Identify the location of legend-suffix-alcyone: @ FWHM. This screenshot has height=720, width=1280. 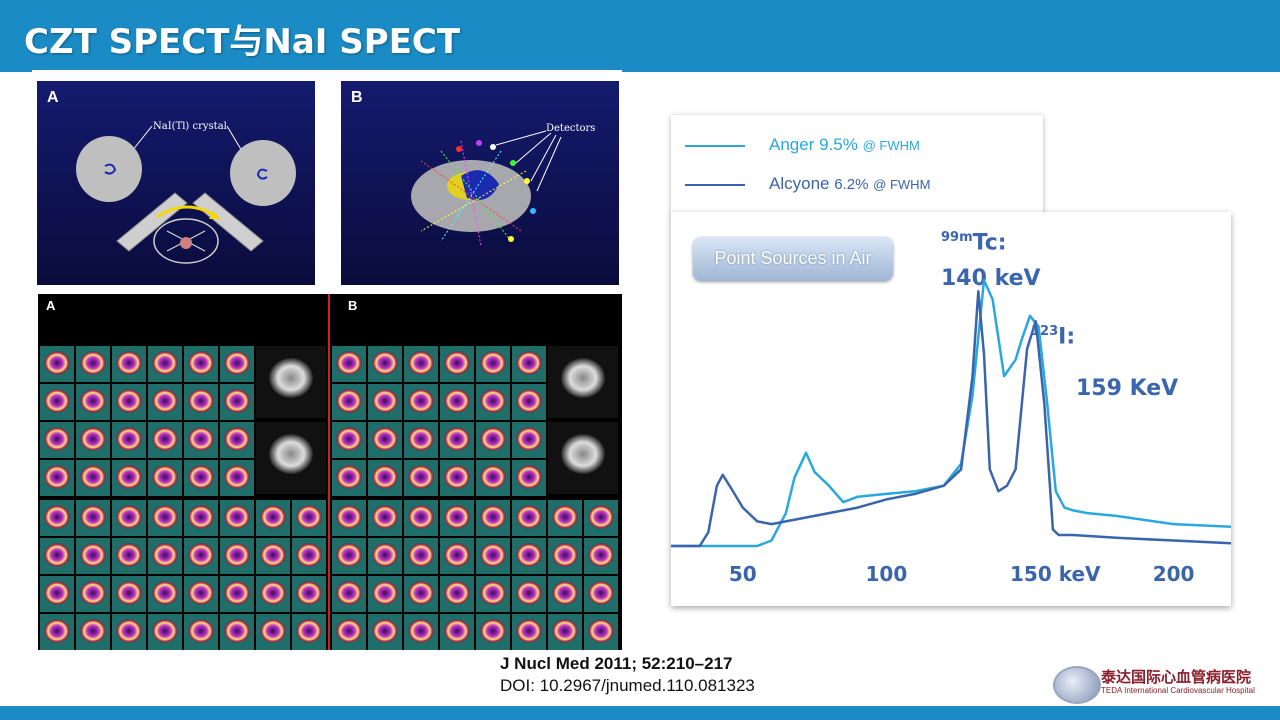
(902, 184).